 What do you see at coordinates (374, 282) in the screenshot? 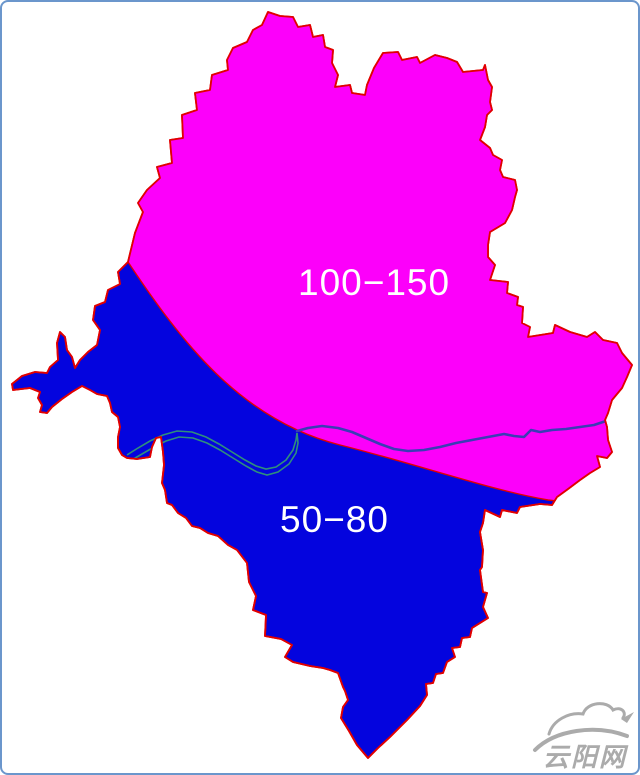
I see `zone-label-north: 100−150` at bounding box center [374, 282].